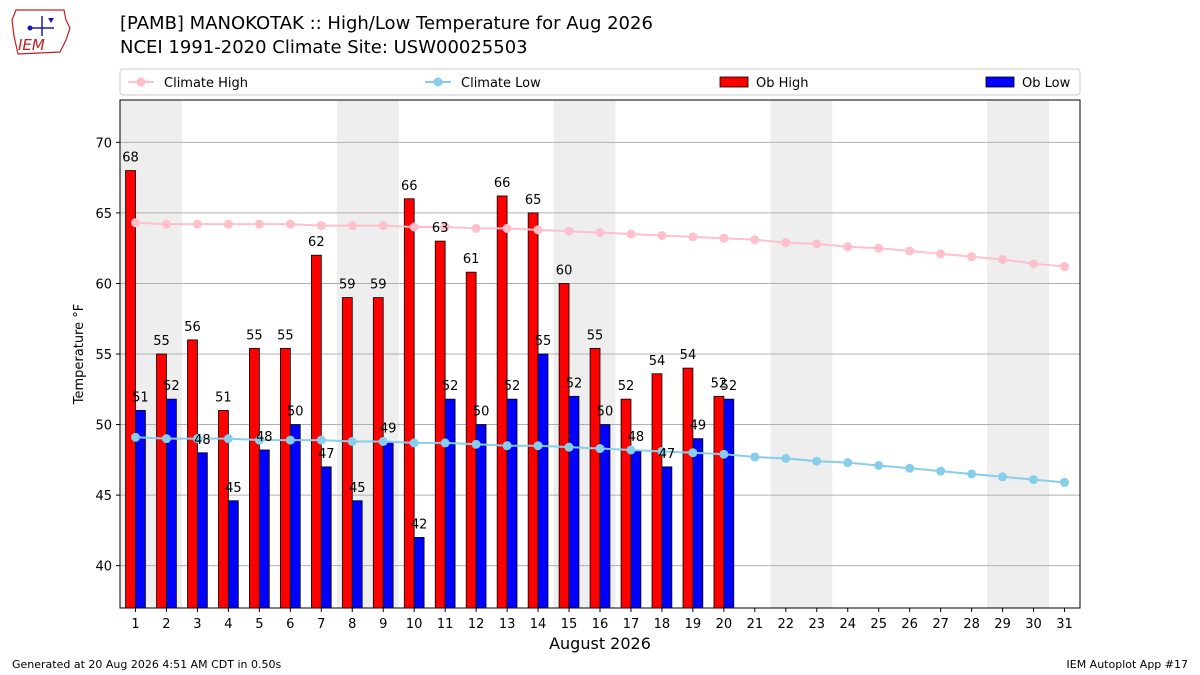 Image resolution: width=1200 pixels, height=675 pixels. I want to click on x-tick-label: 24, so click(847, 624).